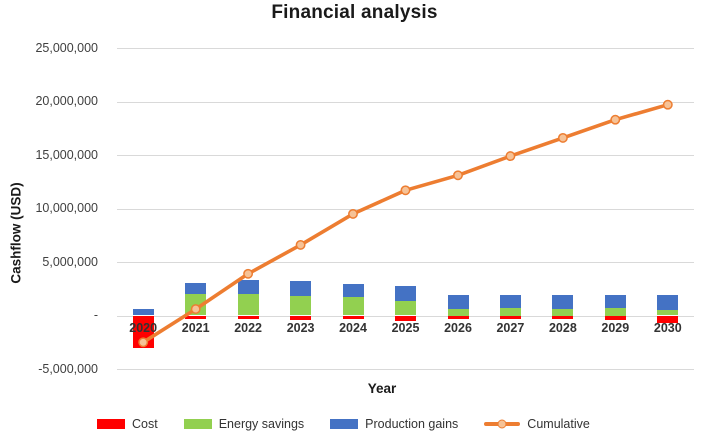 This screenshot has height=445, width=709. I want to click on legend-label: Production gains, so click(412, 424).